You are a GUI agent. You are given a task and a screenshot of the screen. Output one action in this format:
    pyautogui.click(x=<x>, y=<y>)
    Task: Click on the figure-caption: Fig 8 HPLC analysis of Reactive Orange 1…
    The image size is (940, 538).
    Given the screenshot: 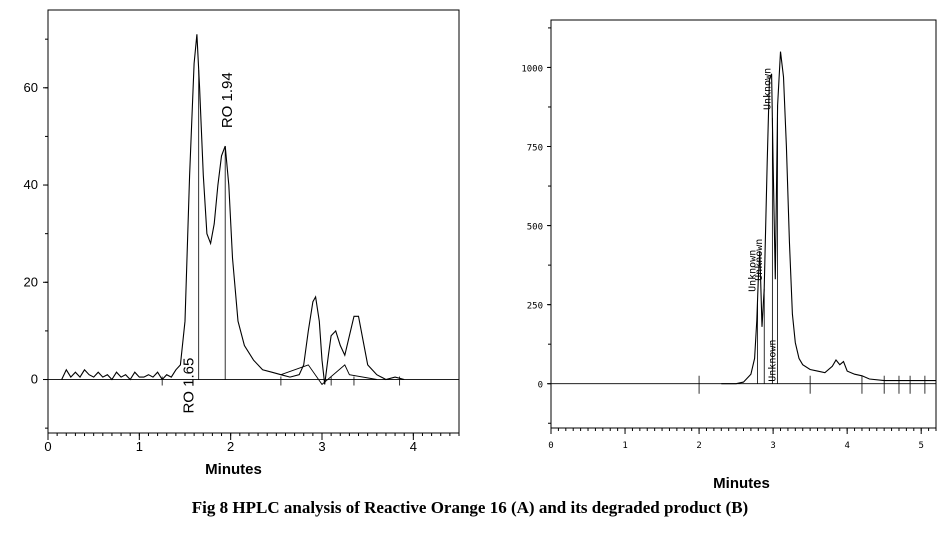 What is the action you would take?
    pyautogui.click(x=470, y=507)
    